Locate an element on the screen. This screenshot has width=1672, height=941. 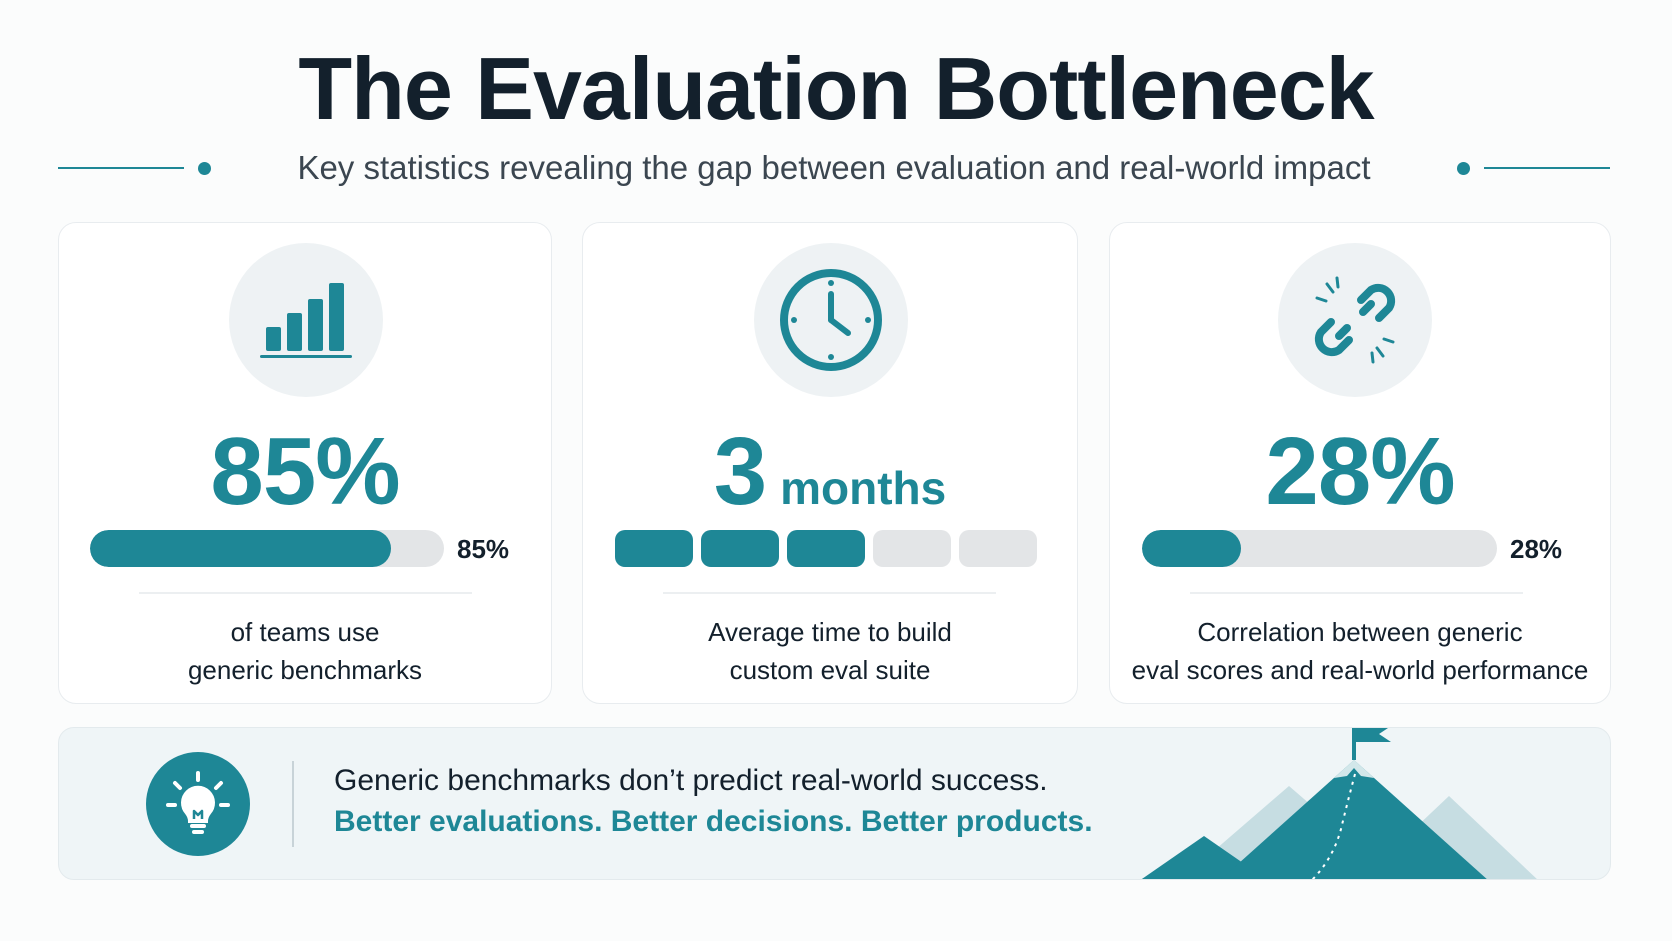
mountain-flag-icon is located at coordinates (1339, 803).